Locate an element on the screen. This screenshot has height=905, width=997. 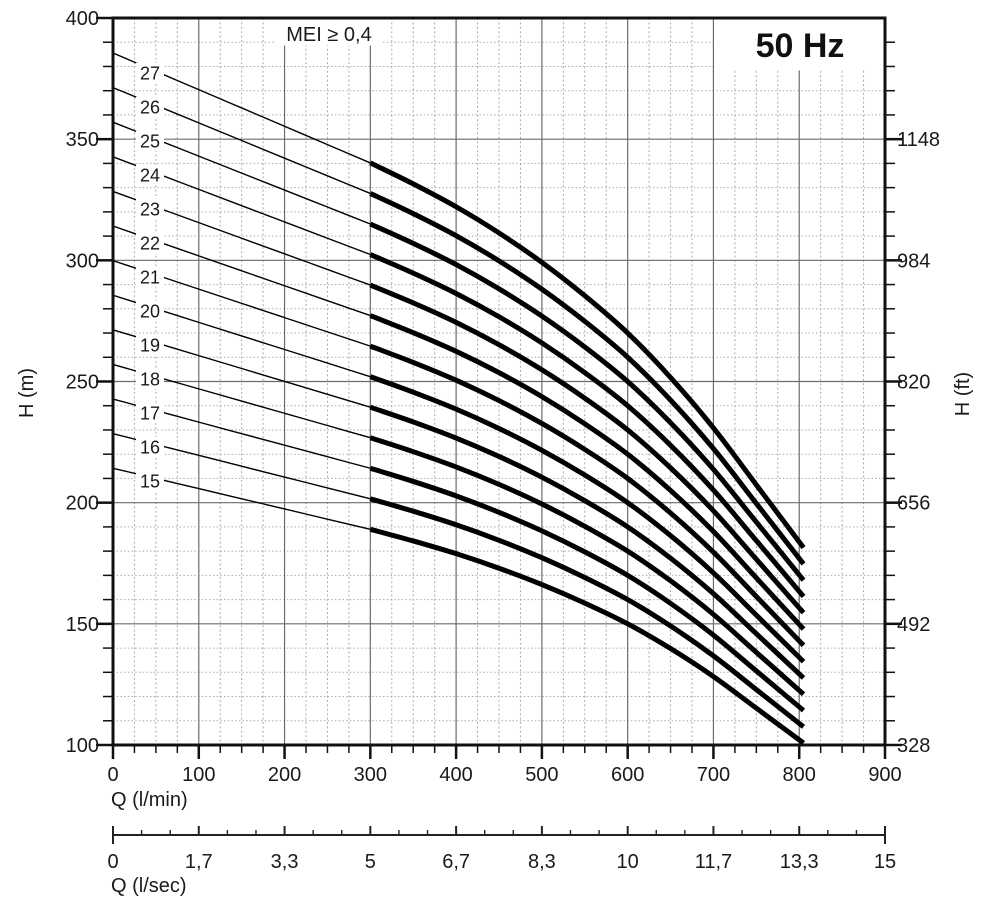
stage-labels: 15 16 17 18 19 20 21 22 23 24 25 26 27 is located at coordinates (150, 277).